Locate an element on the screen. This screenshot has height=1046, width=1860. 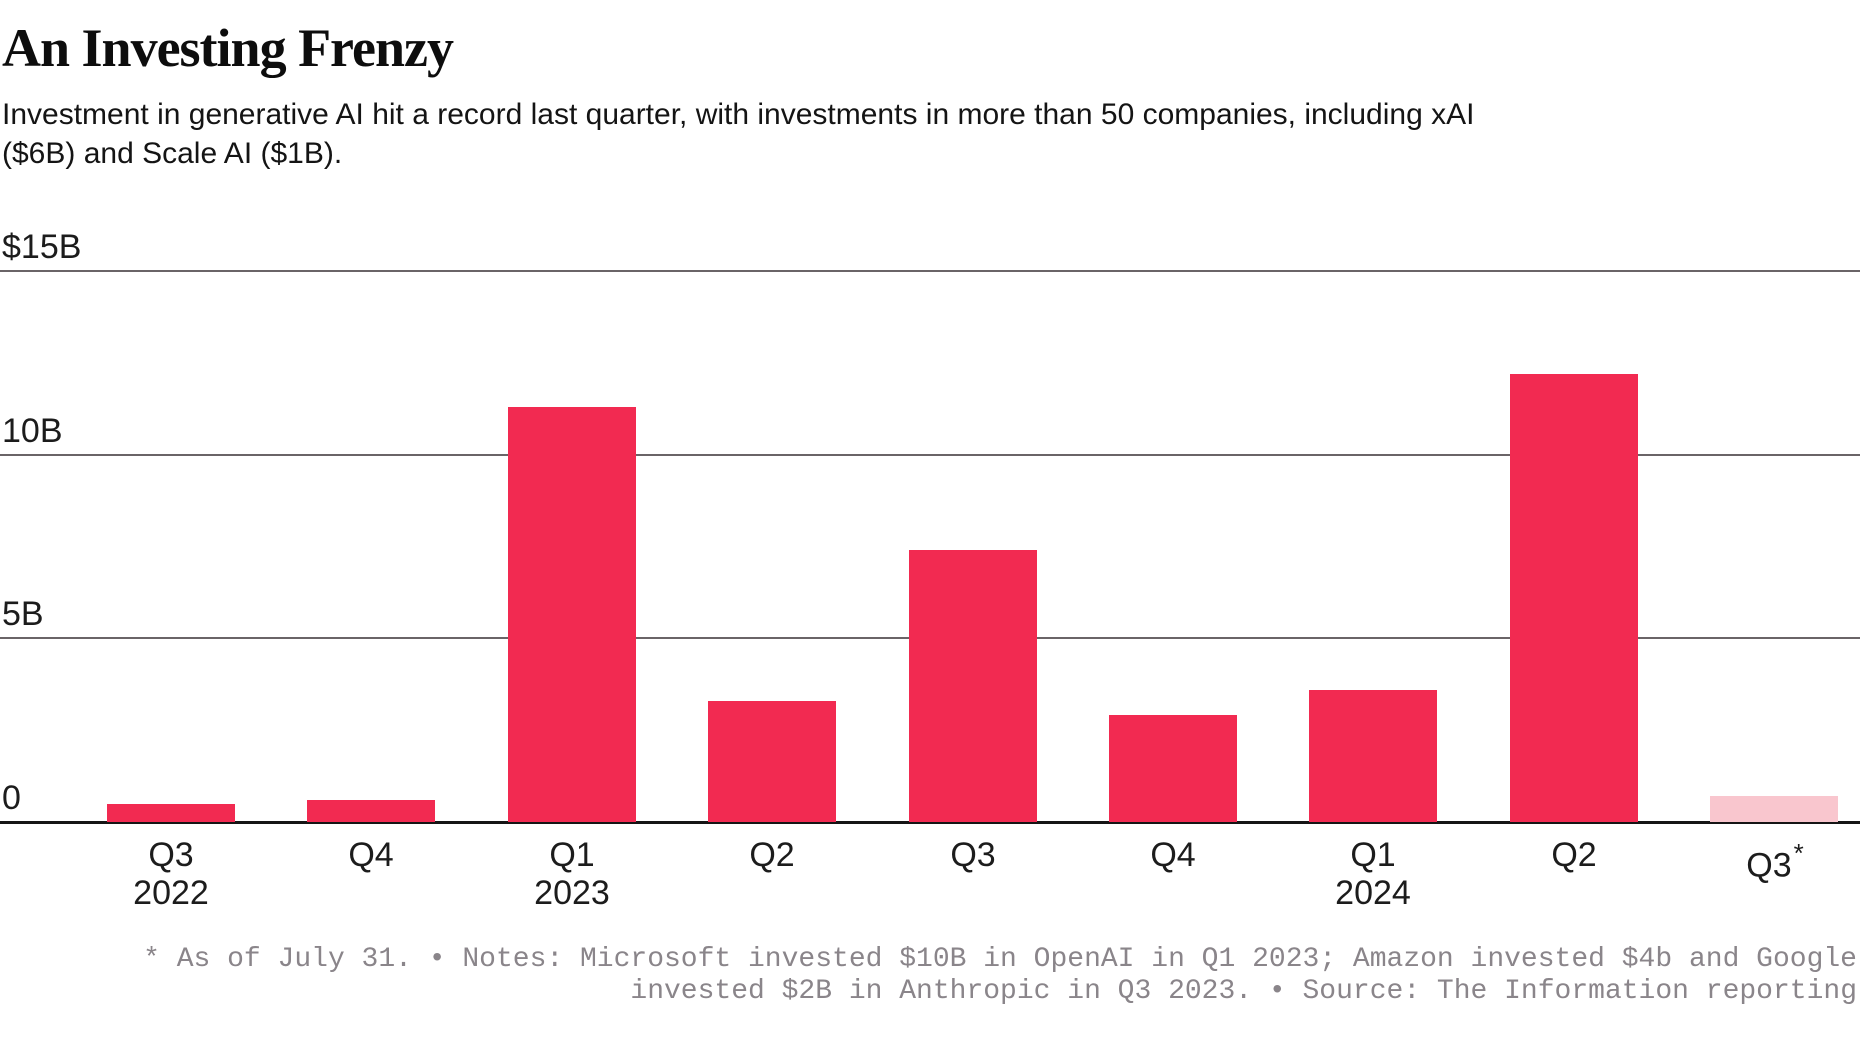
x-year-label-2023: 2023 is located at coordinates (572, 893).